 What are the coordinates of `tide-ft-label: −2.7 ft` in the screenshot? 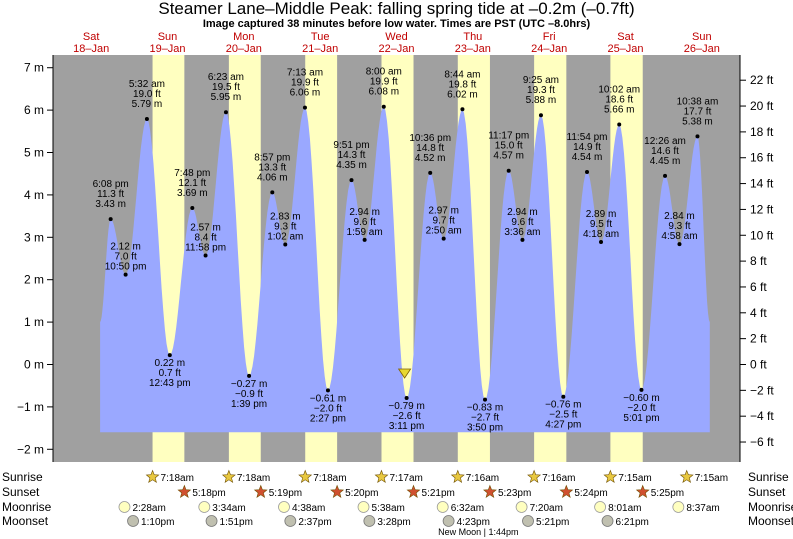 It's located at (485, 418).